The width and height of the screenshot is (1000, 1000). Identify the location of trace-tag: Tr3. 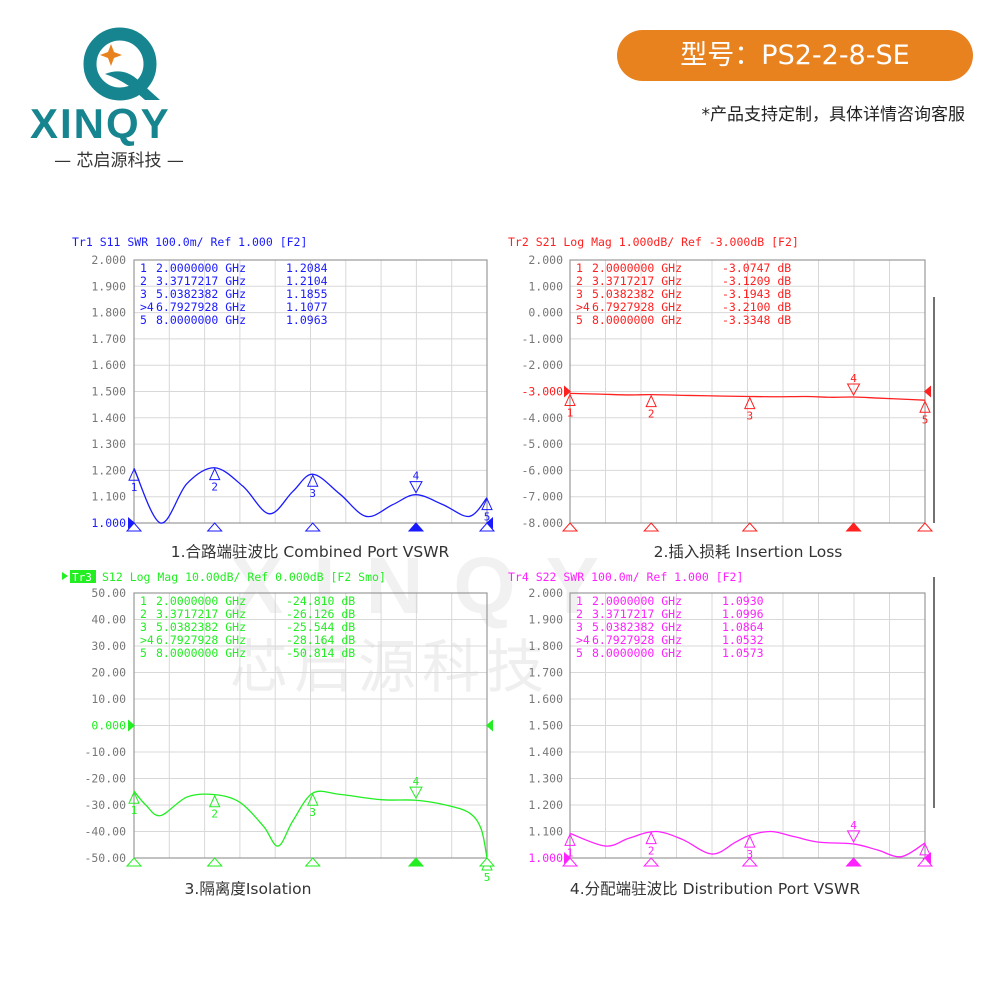
(82, 577).